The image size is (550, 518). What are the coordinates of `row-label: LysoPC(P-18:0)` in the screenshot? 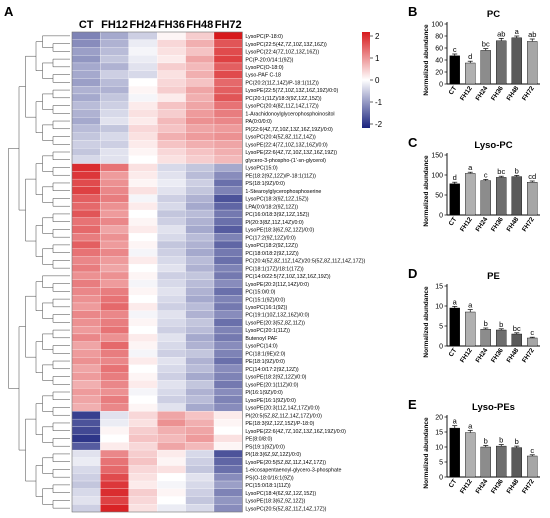 It's located at (264, 37).